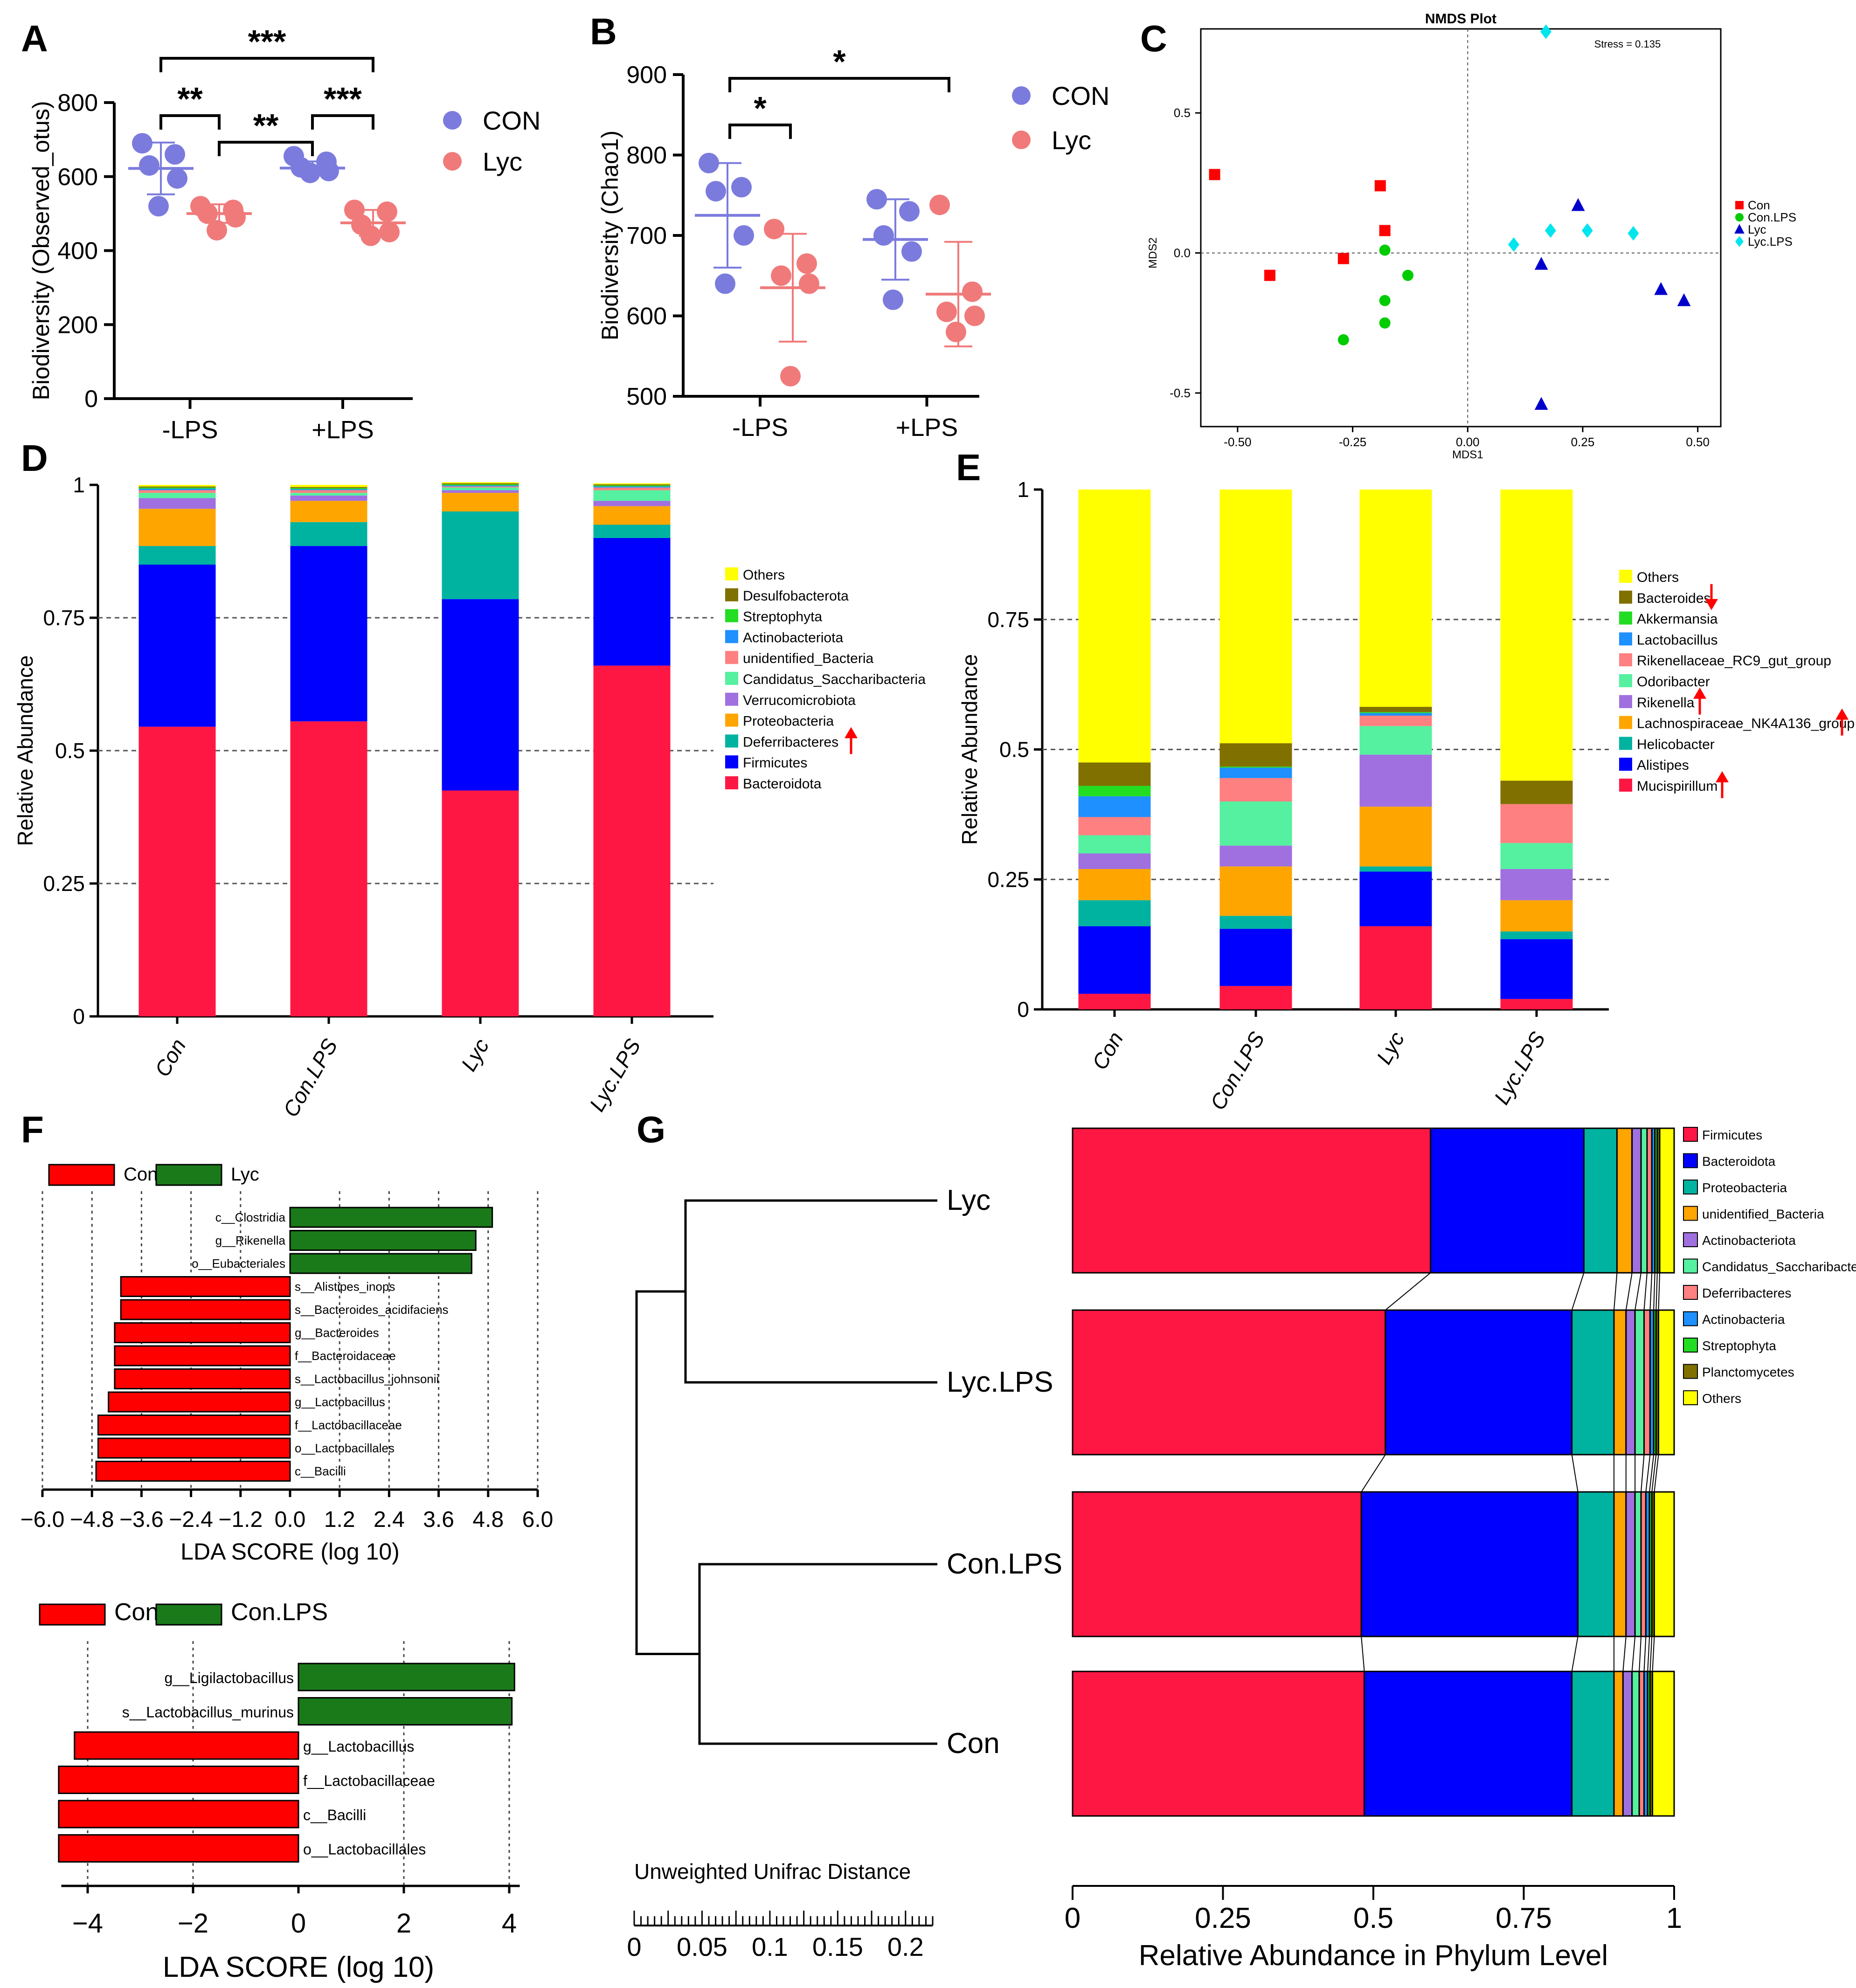  Describe the element at coordinates (190, 99) in the screenshot. I see `significance-stars: **` at that location.